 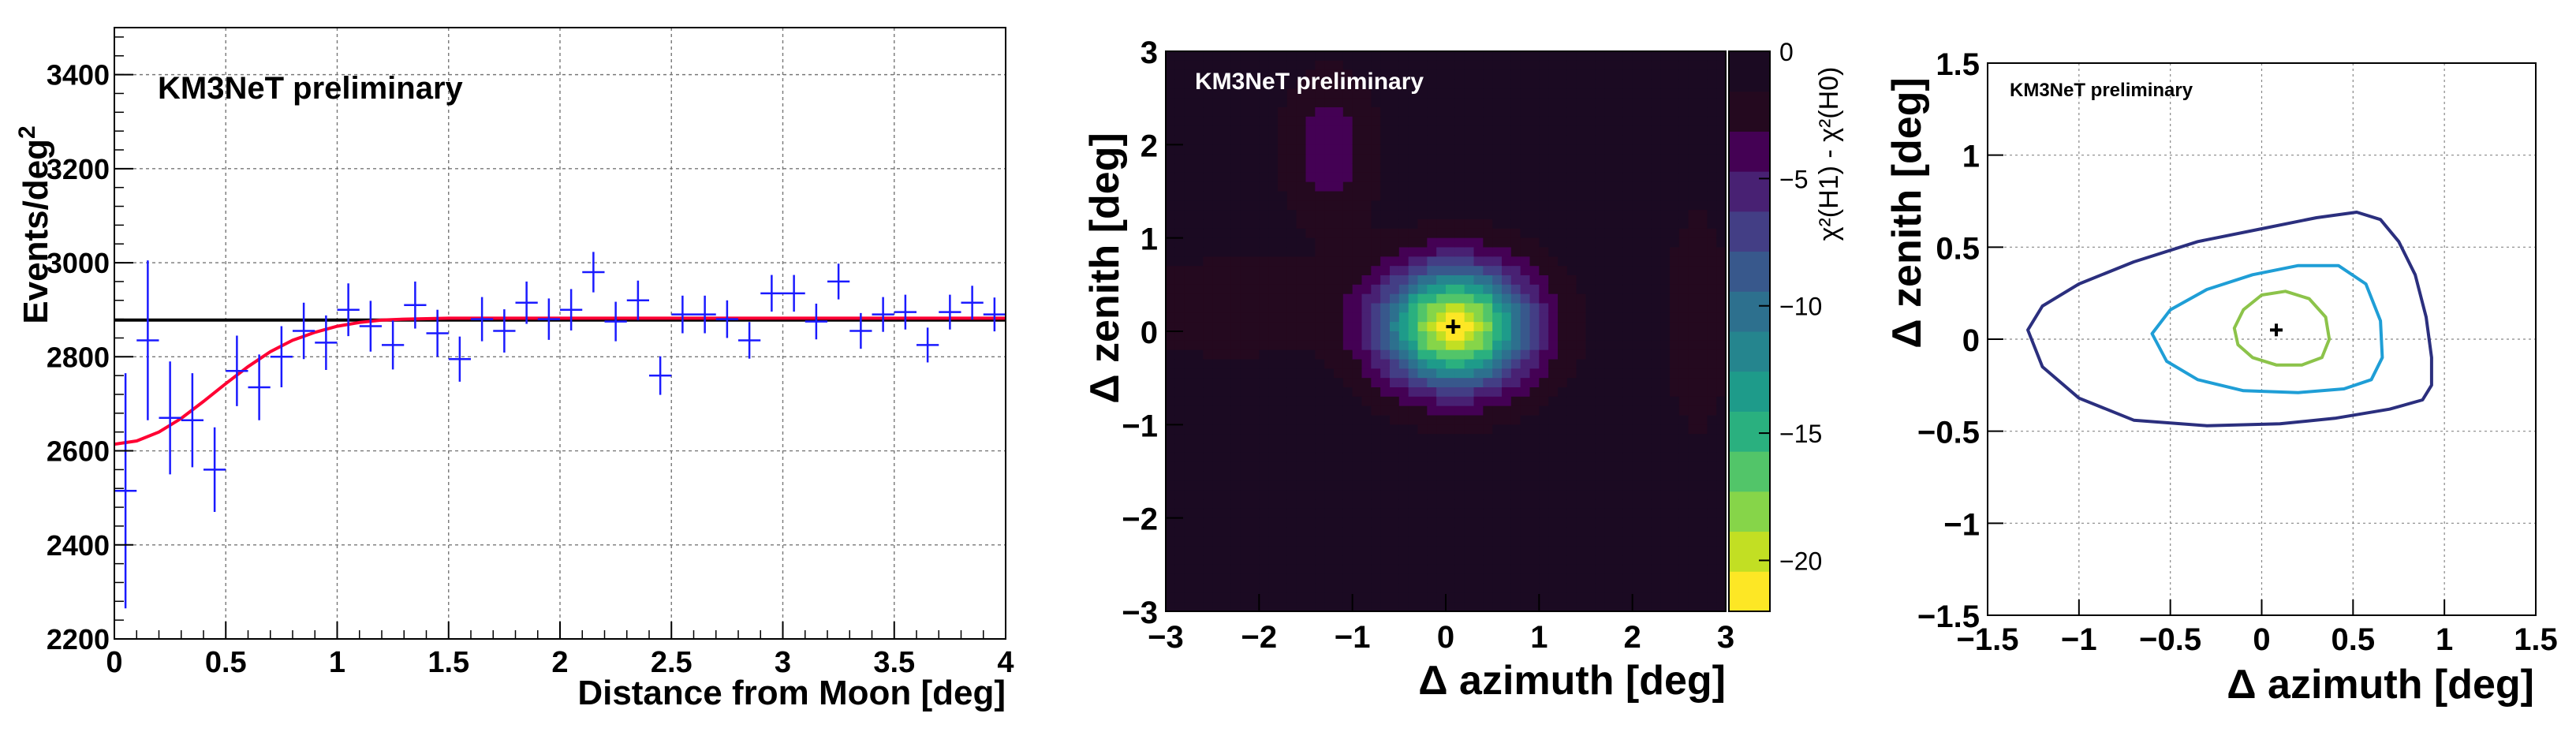 I want to click on y-tick-label: 2200, so click(x=78, y=639).